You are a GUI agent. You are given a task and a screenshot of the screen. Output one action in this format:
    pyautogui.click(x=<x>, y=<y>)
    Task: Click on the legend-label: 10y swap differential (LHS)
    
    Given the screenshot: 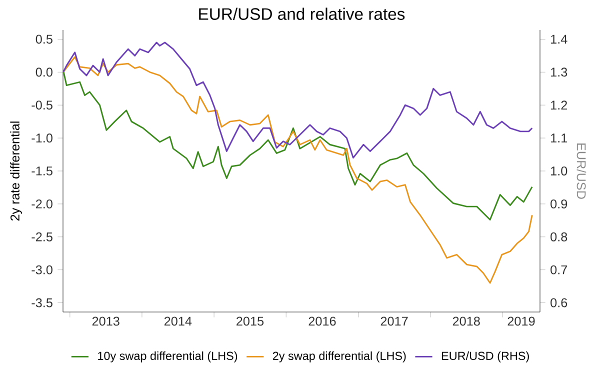 What is the action you would take?
    pyautogui.click(x=168, y=356)
    